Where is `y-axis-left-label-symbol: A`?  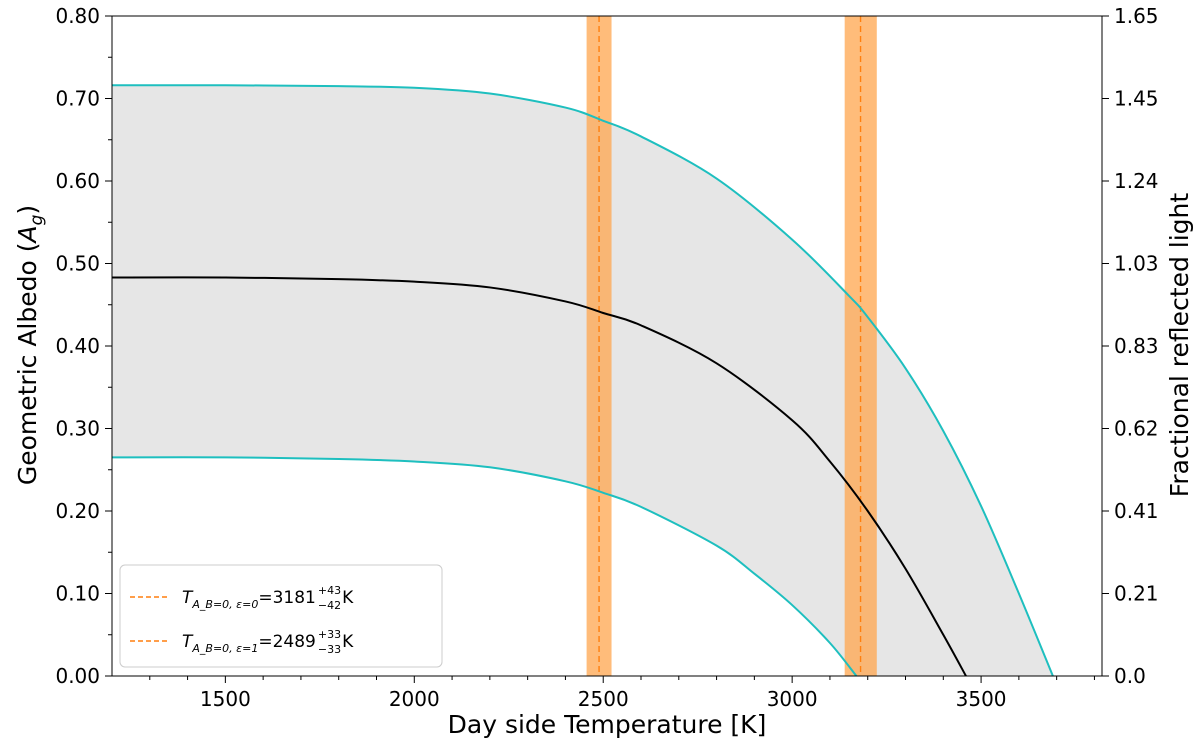 y-axis-left-label-symbol: A is located at coordinates (27, 234).